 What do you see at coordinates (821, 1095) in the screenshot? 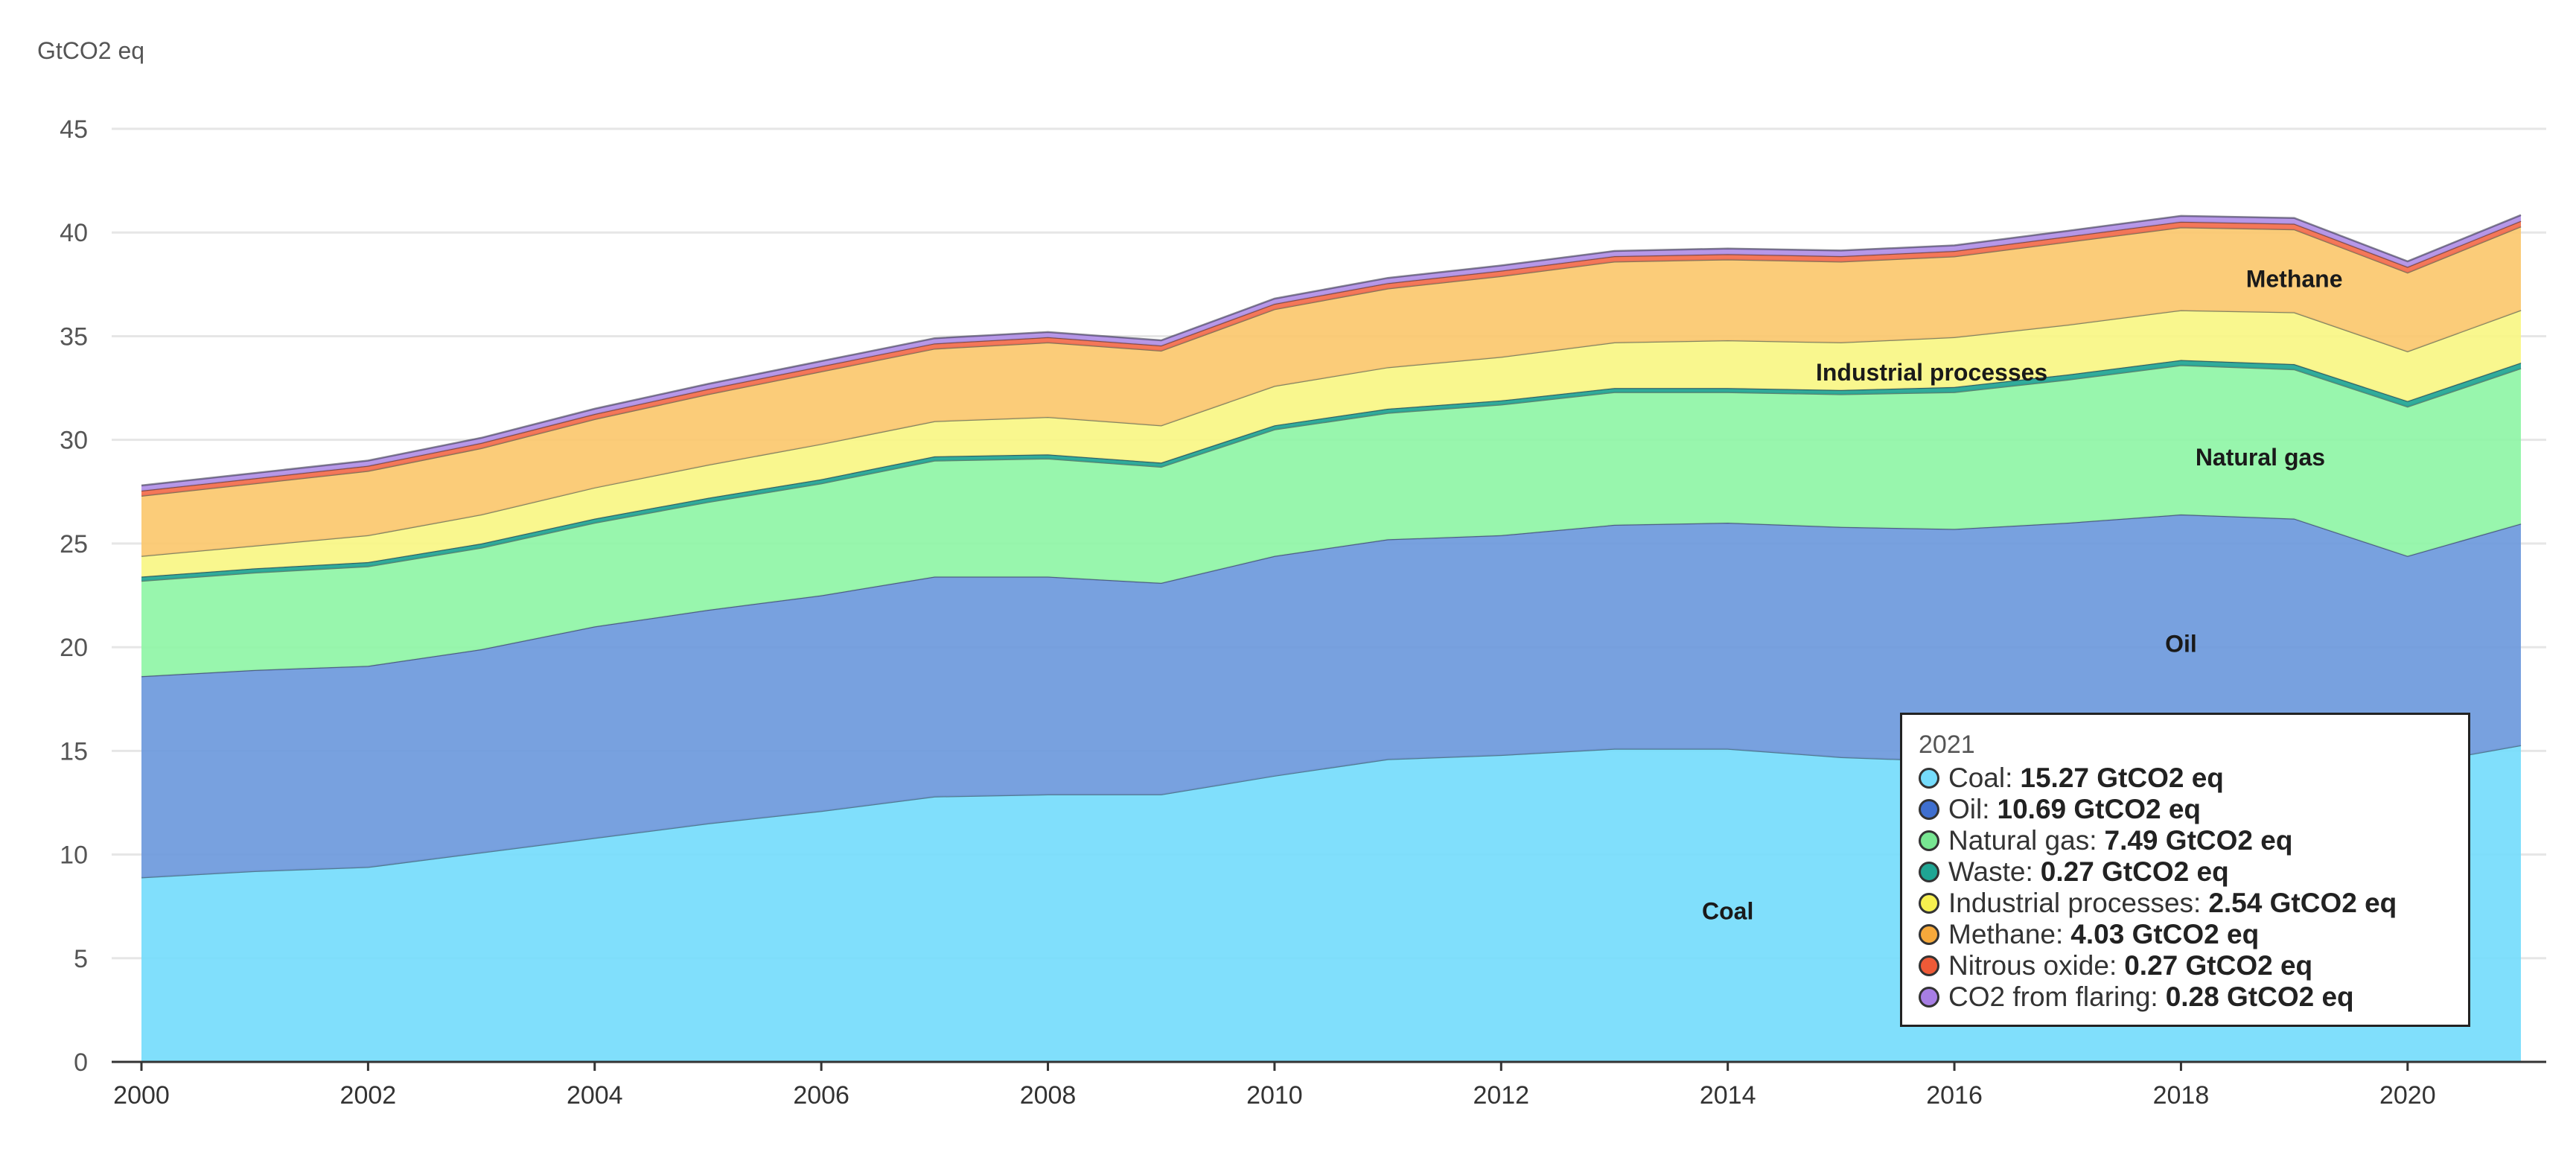
I see `x-tick-2006: 2006` at bounding box center [821, 1095].